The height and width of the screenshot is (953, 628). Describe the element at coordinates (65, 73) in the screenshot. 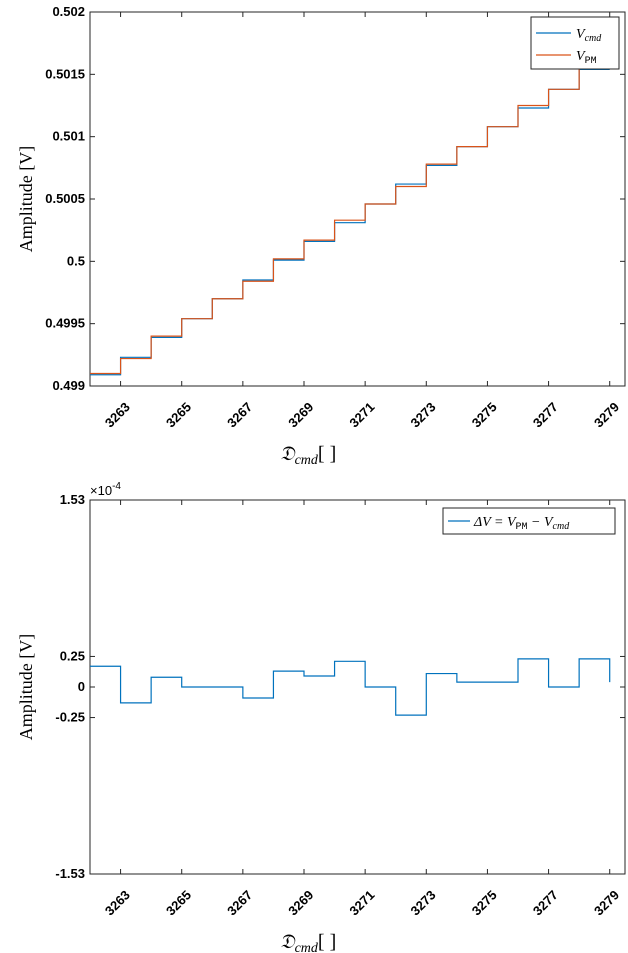

I see `y-tick-label: 0.5015` at that location.